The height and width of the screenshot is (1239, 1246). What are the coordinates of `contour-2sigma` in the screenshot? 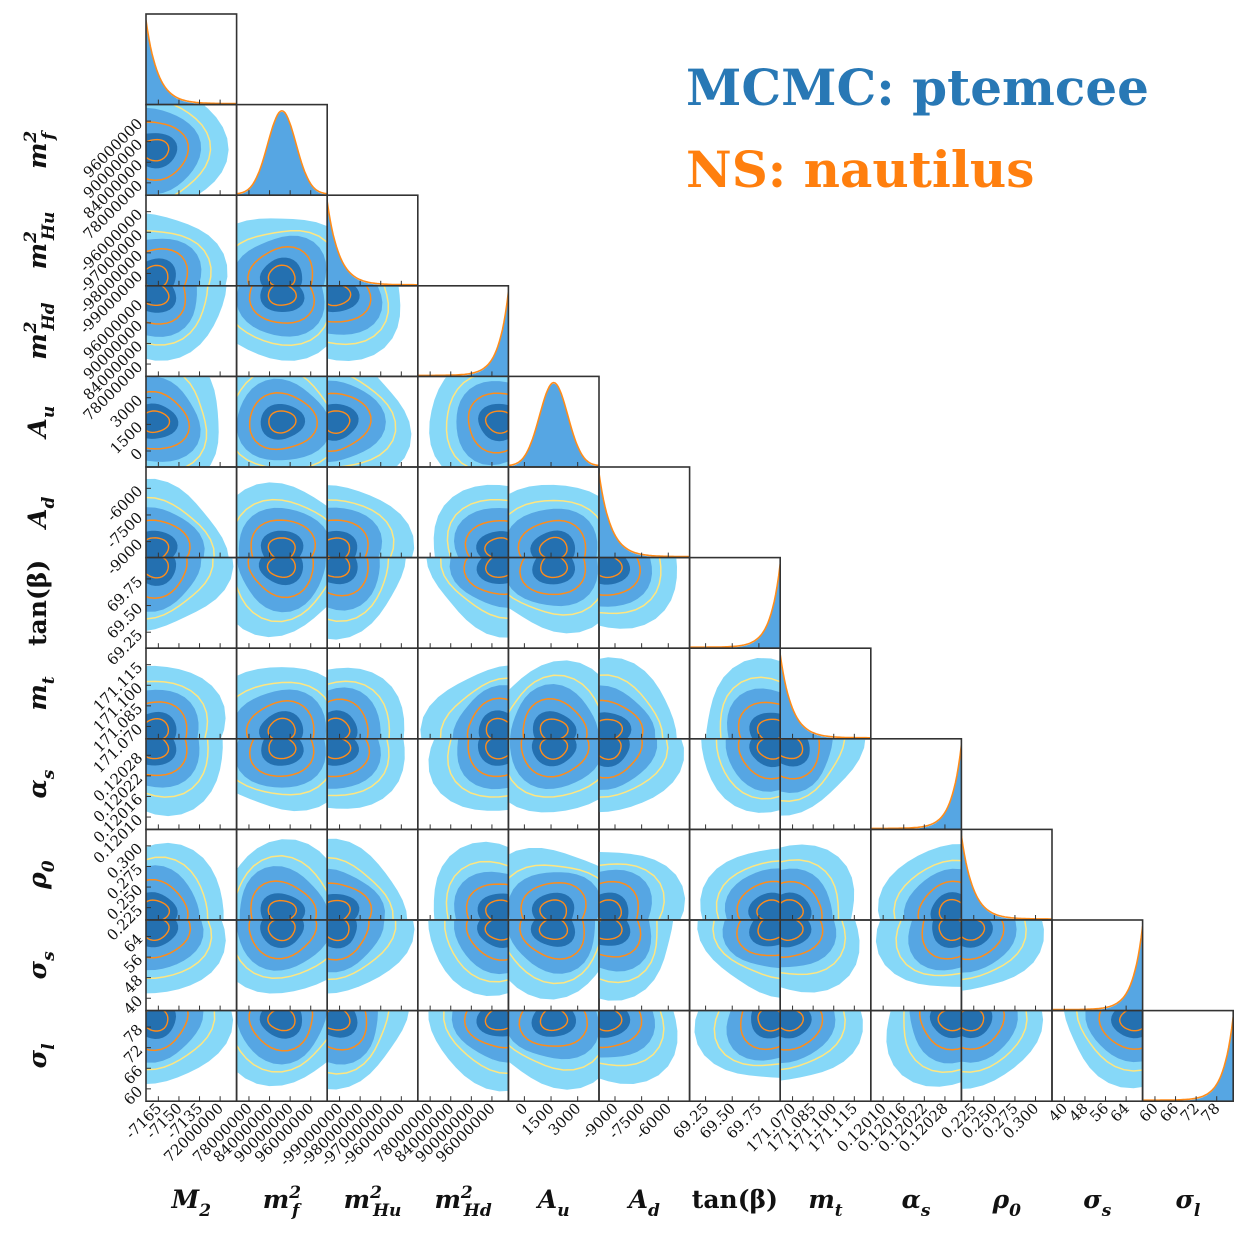 It's located at (281, 585).